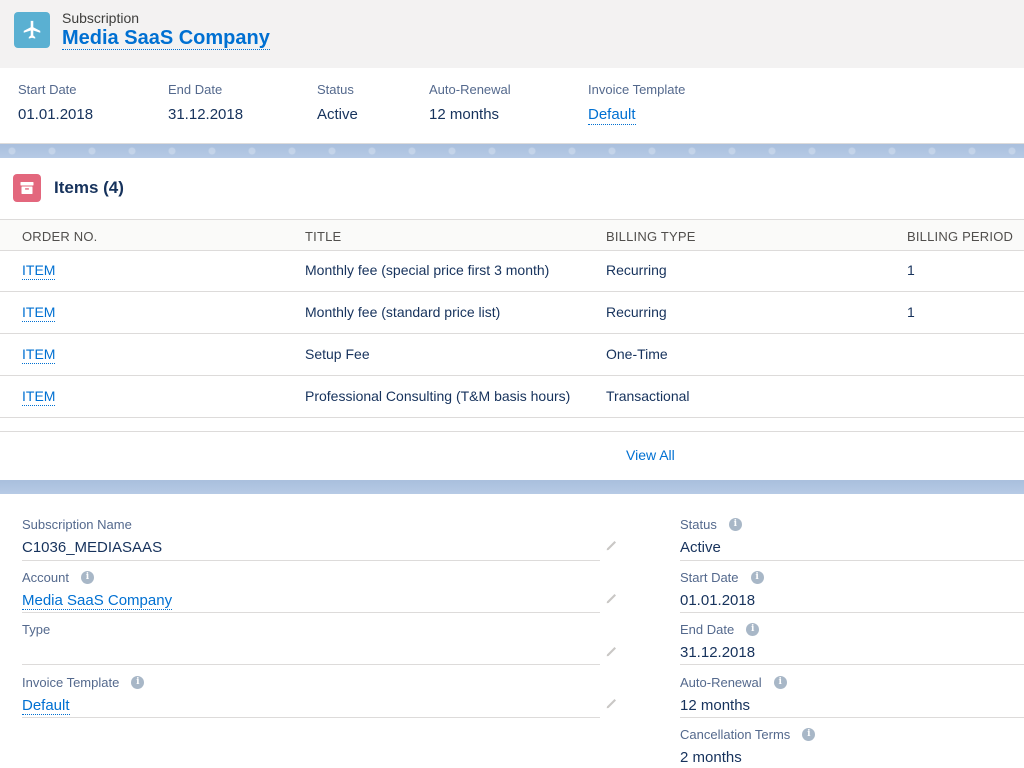 This screenshot has height=768, width=1024. I want to click on field-value: Active, so click(700, 547).